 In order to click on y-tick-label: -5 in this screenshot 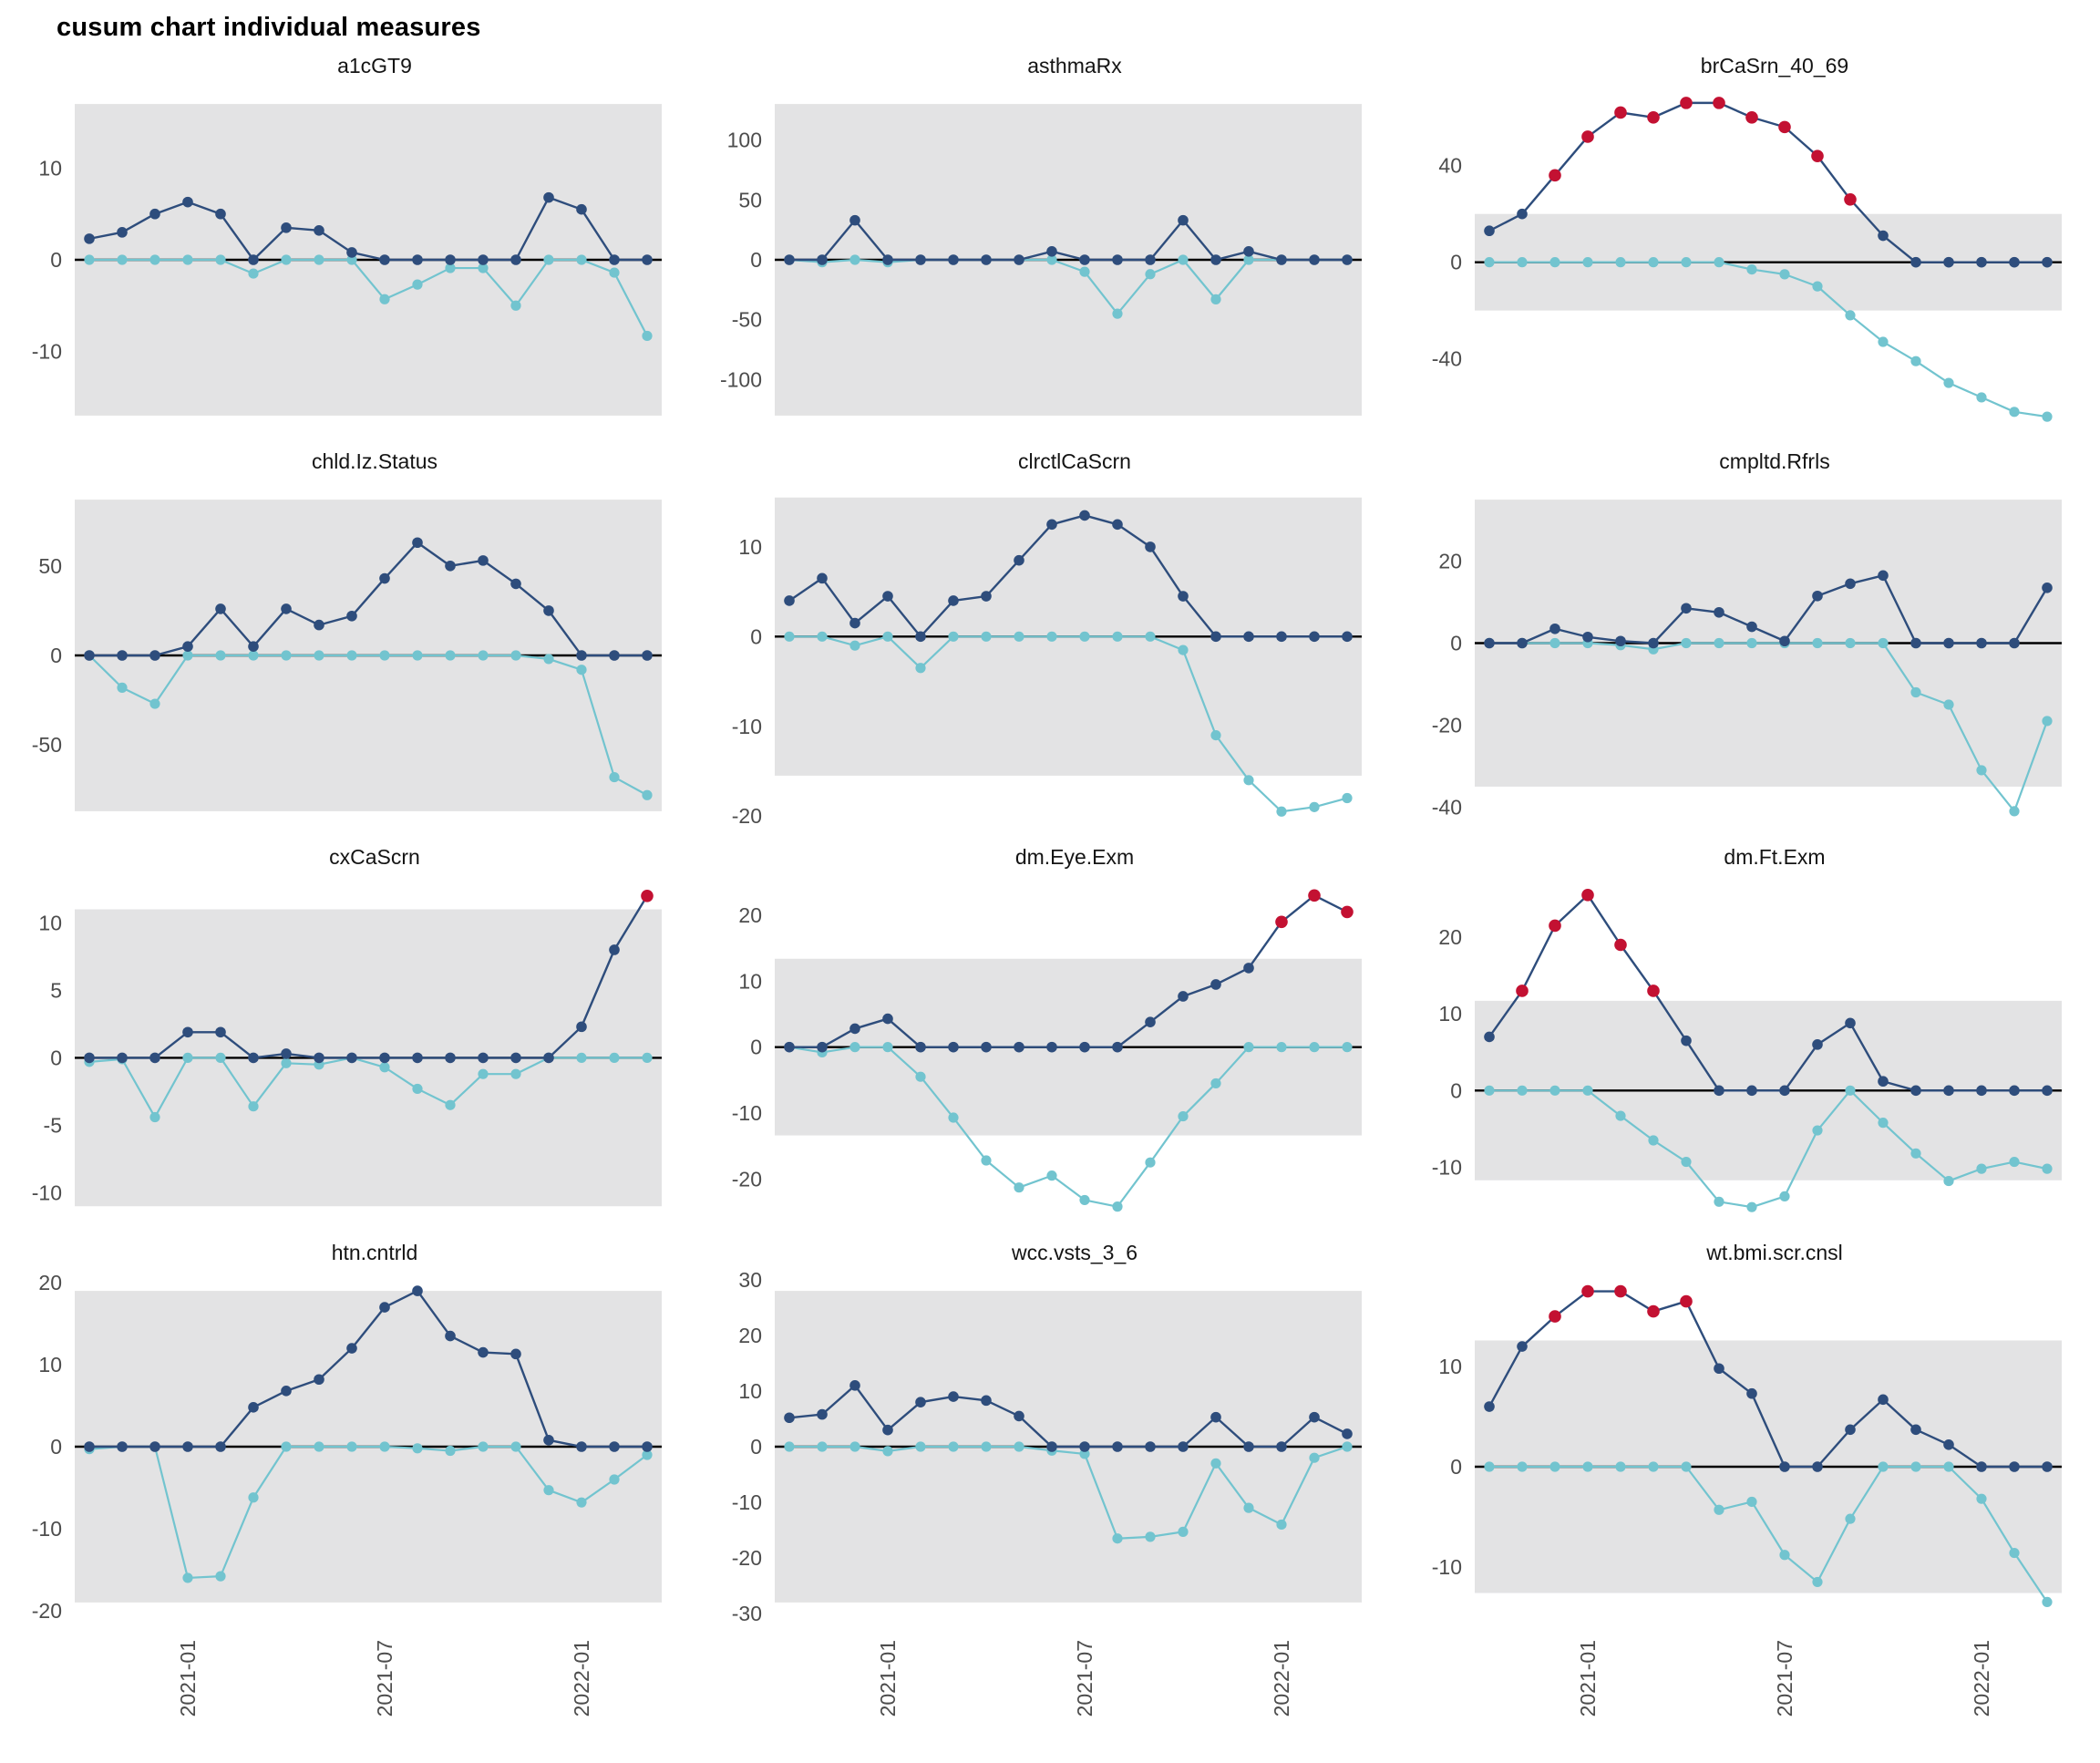, I will do `click(53, 1125)`.